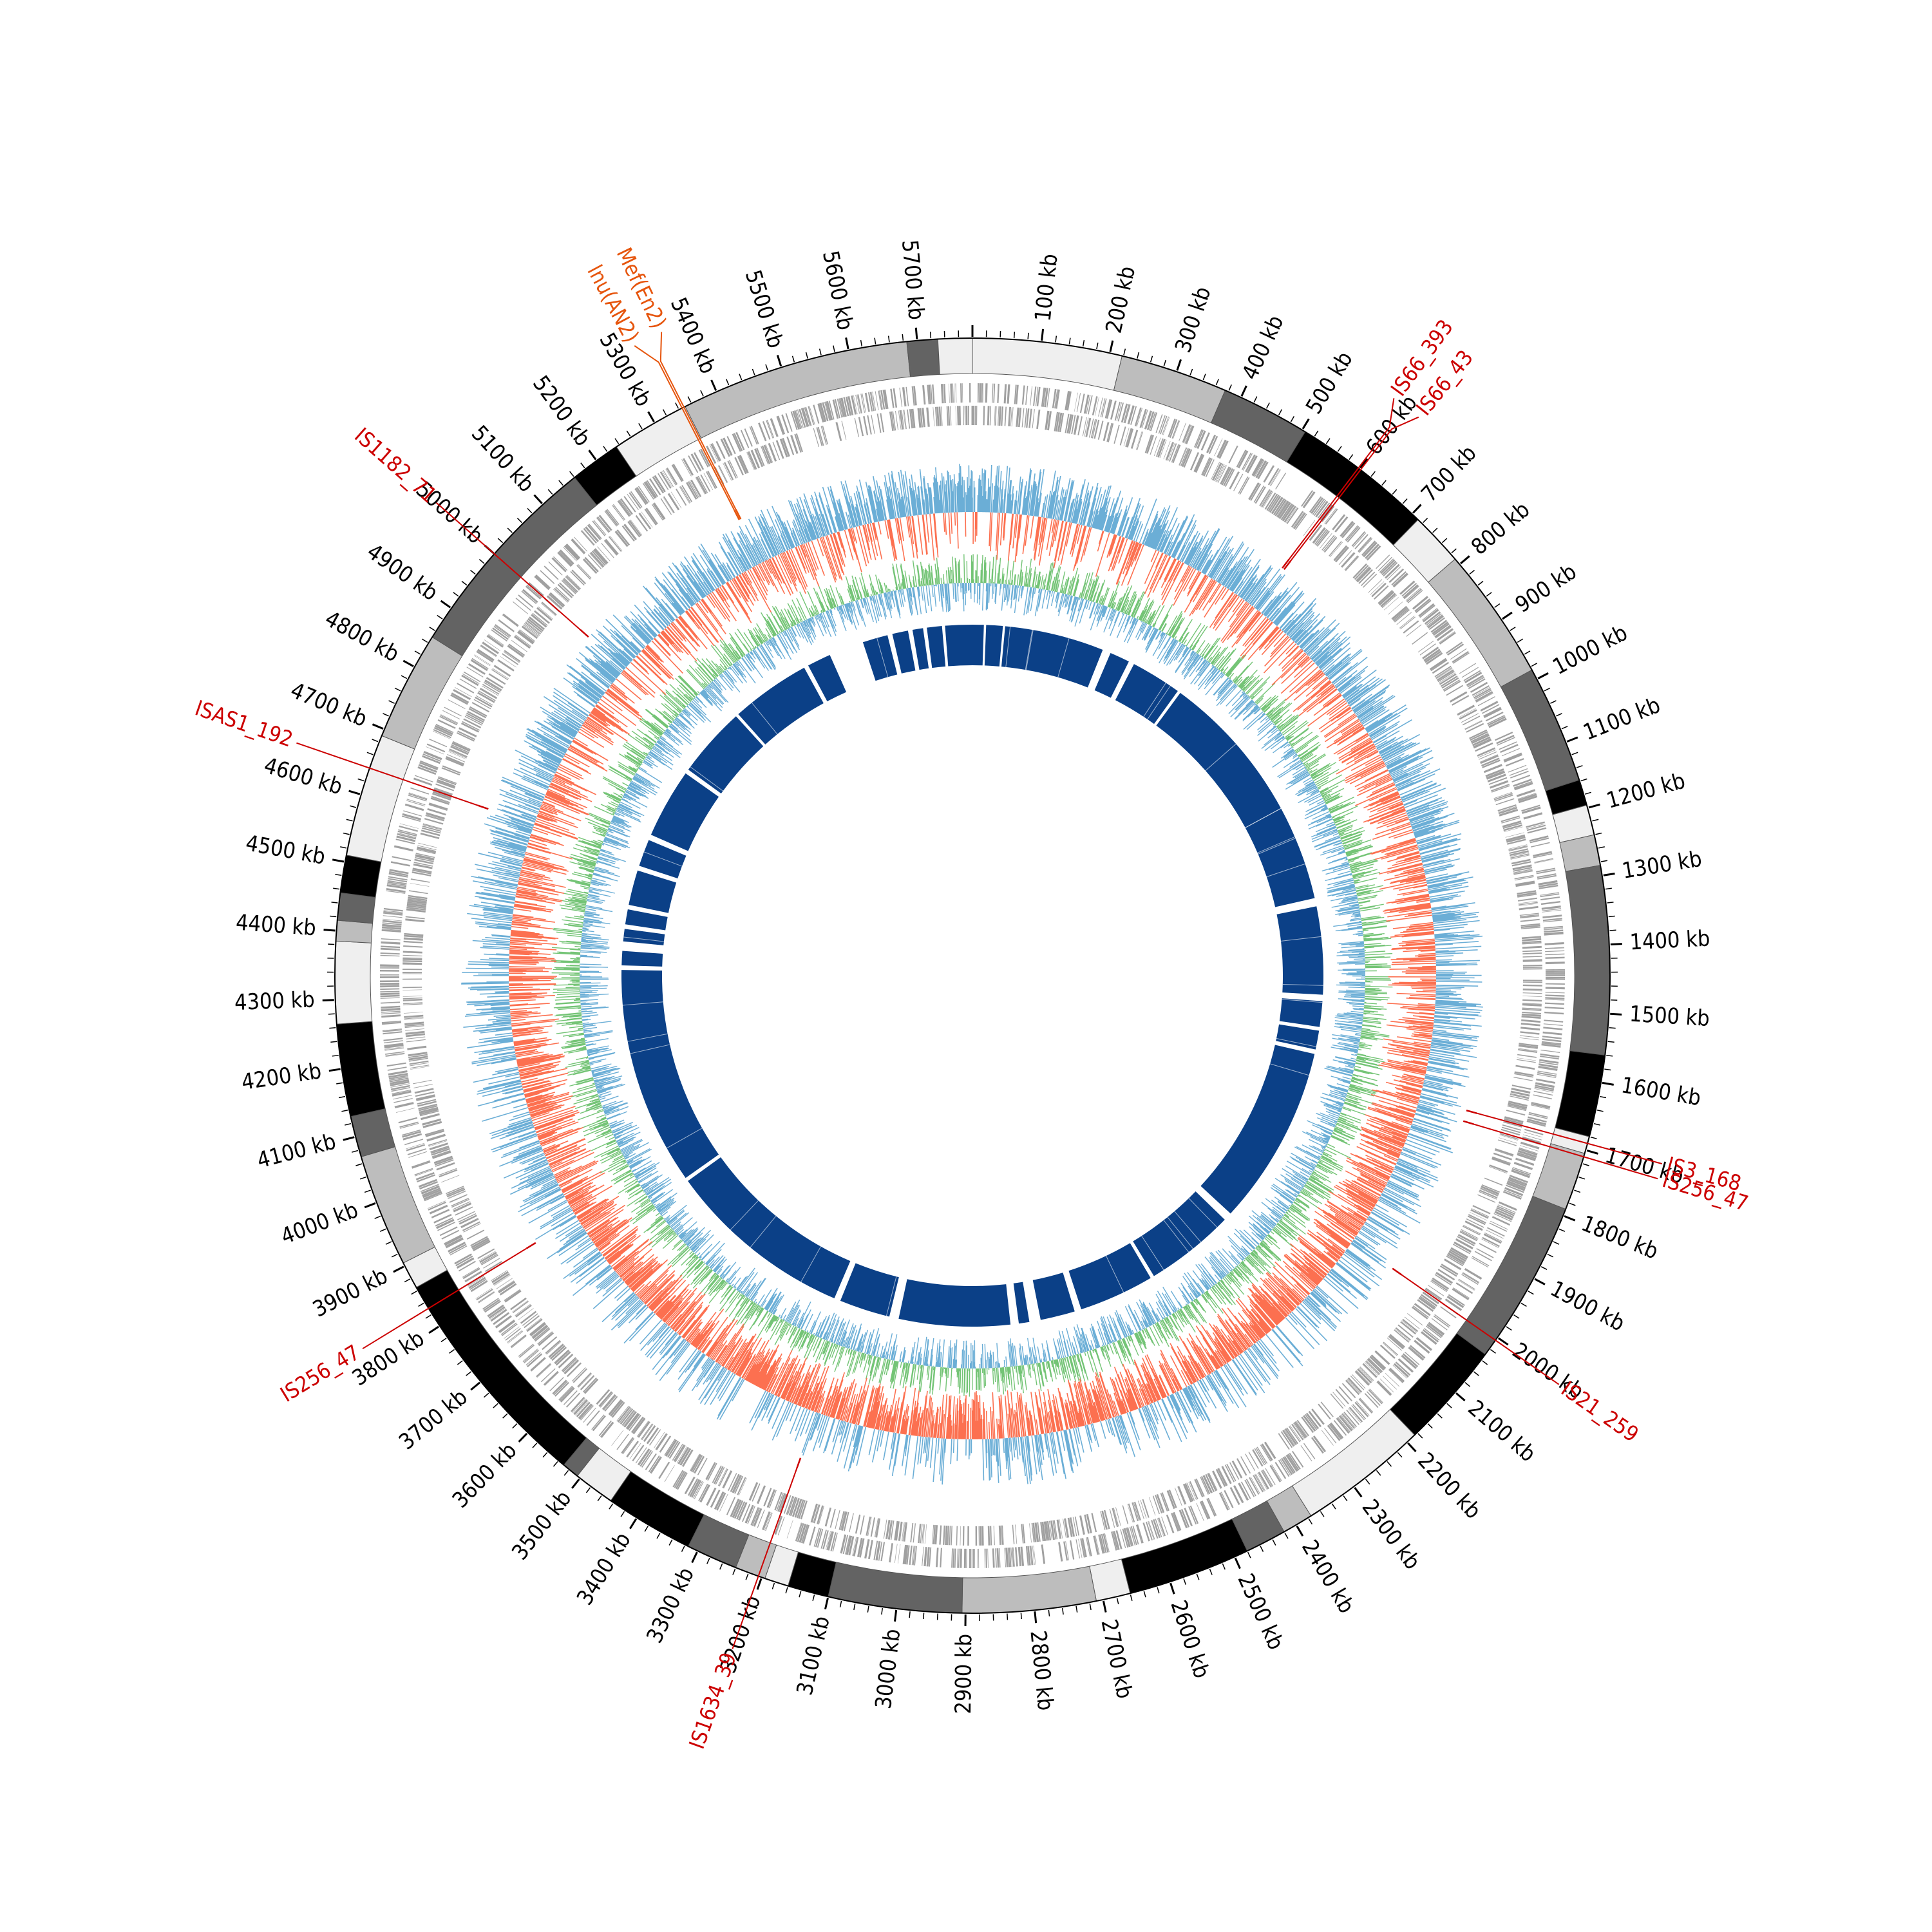 The width and height of the screenshot is (1932, 1932). What do you see at coordinates (350, 1292) in the screenshot?
I see `tick-label: 3900 kb` at bounding box center [350, 1292].